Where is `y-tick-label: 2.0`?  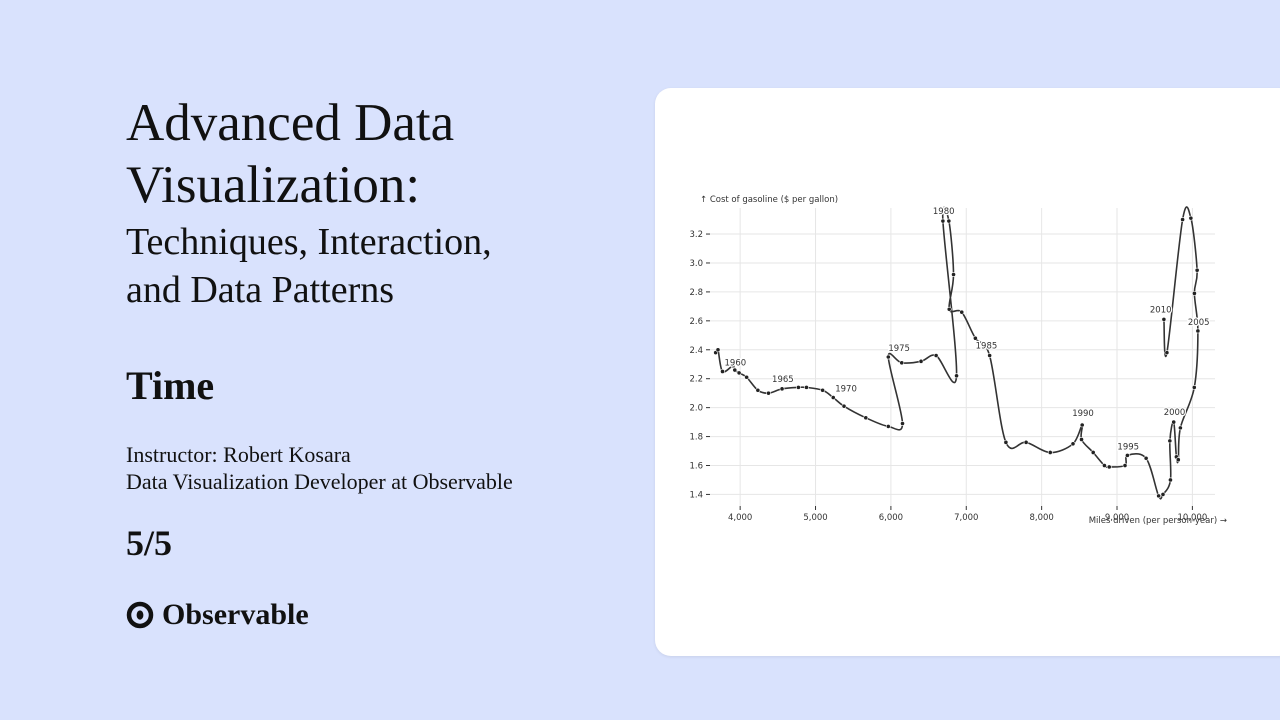 y-tick-label: 2.0 is located at coordinates (696, 409).